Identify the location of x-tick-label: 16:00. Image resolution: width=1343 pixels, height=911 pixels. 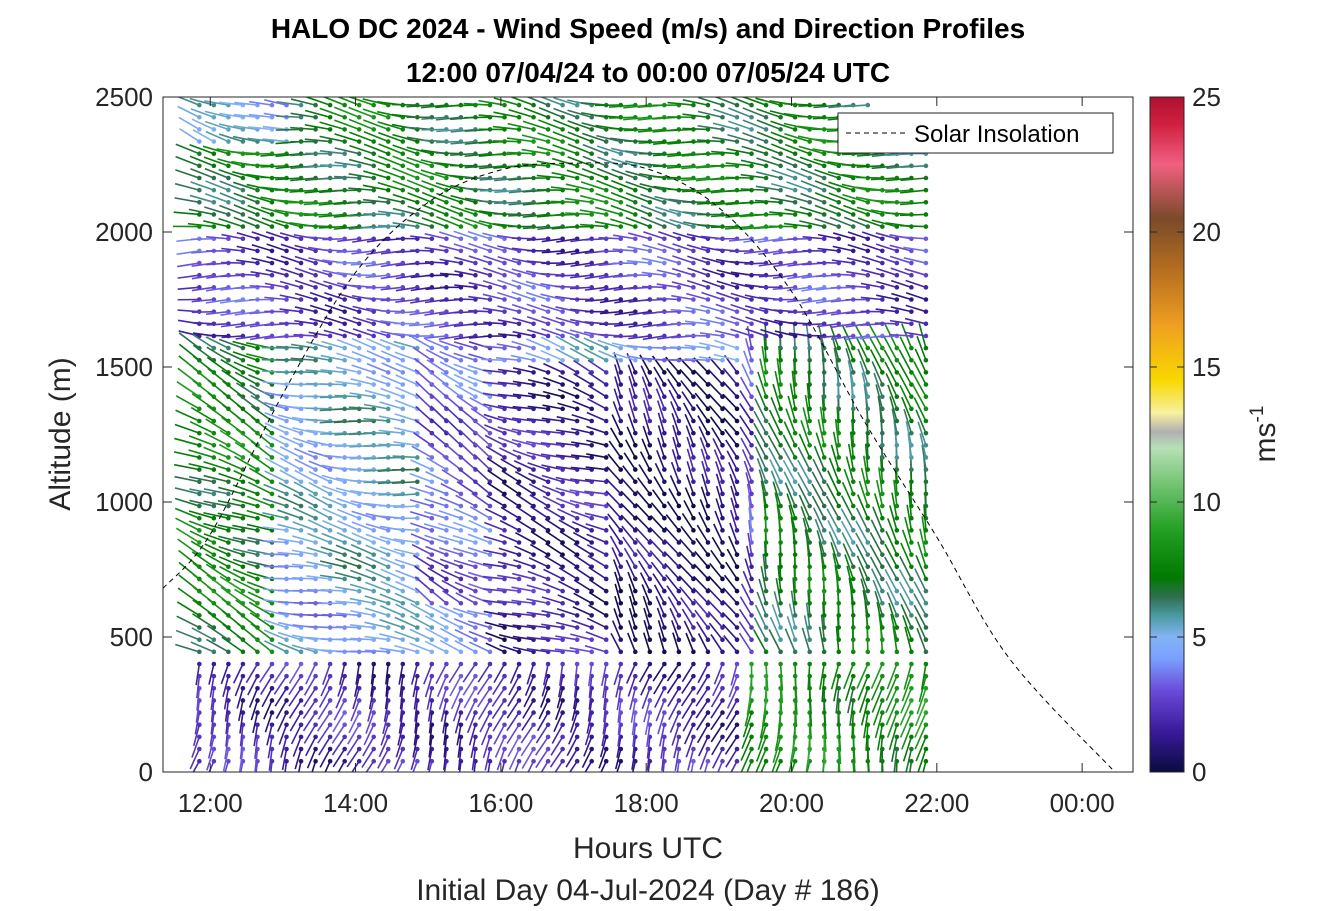
(500, 803).